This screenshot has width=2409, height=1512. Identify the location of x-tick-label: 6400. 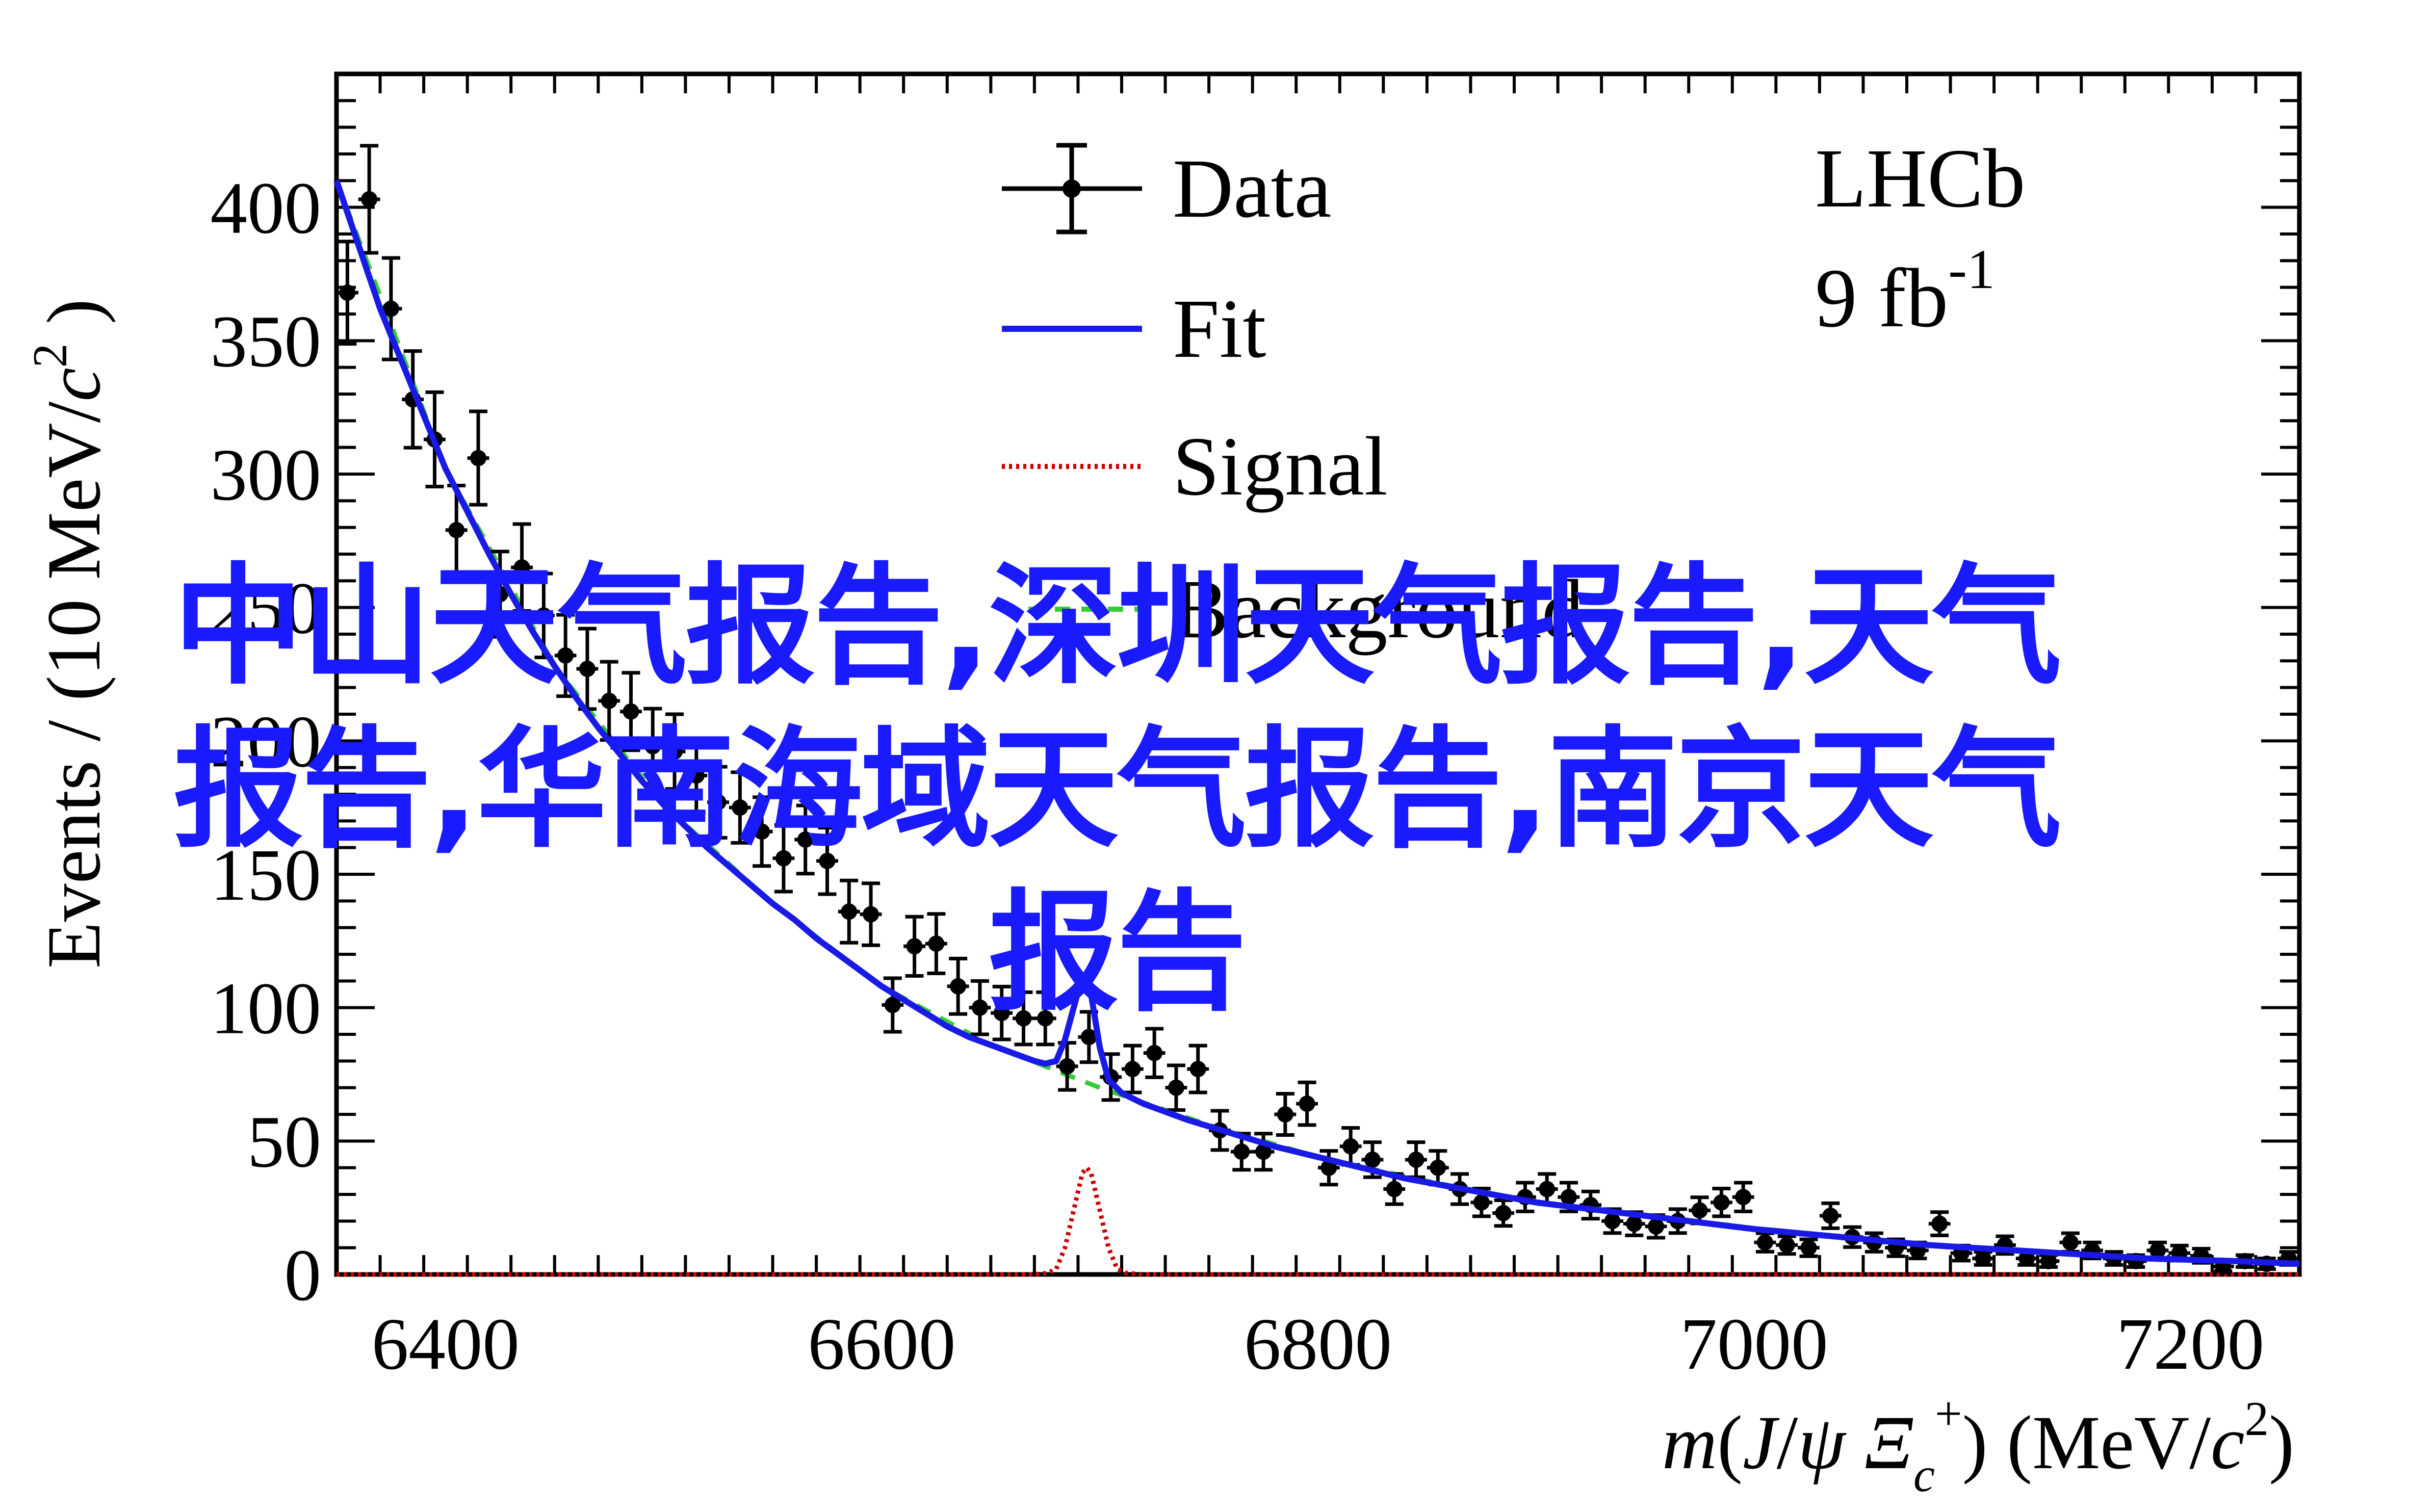
(446, 1344).